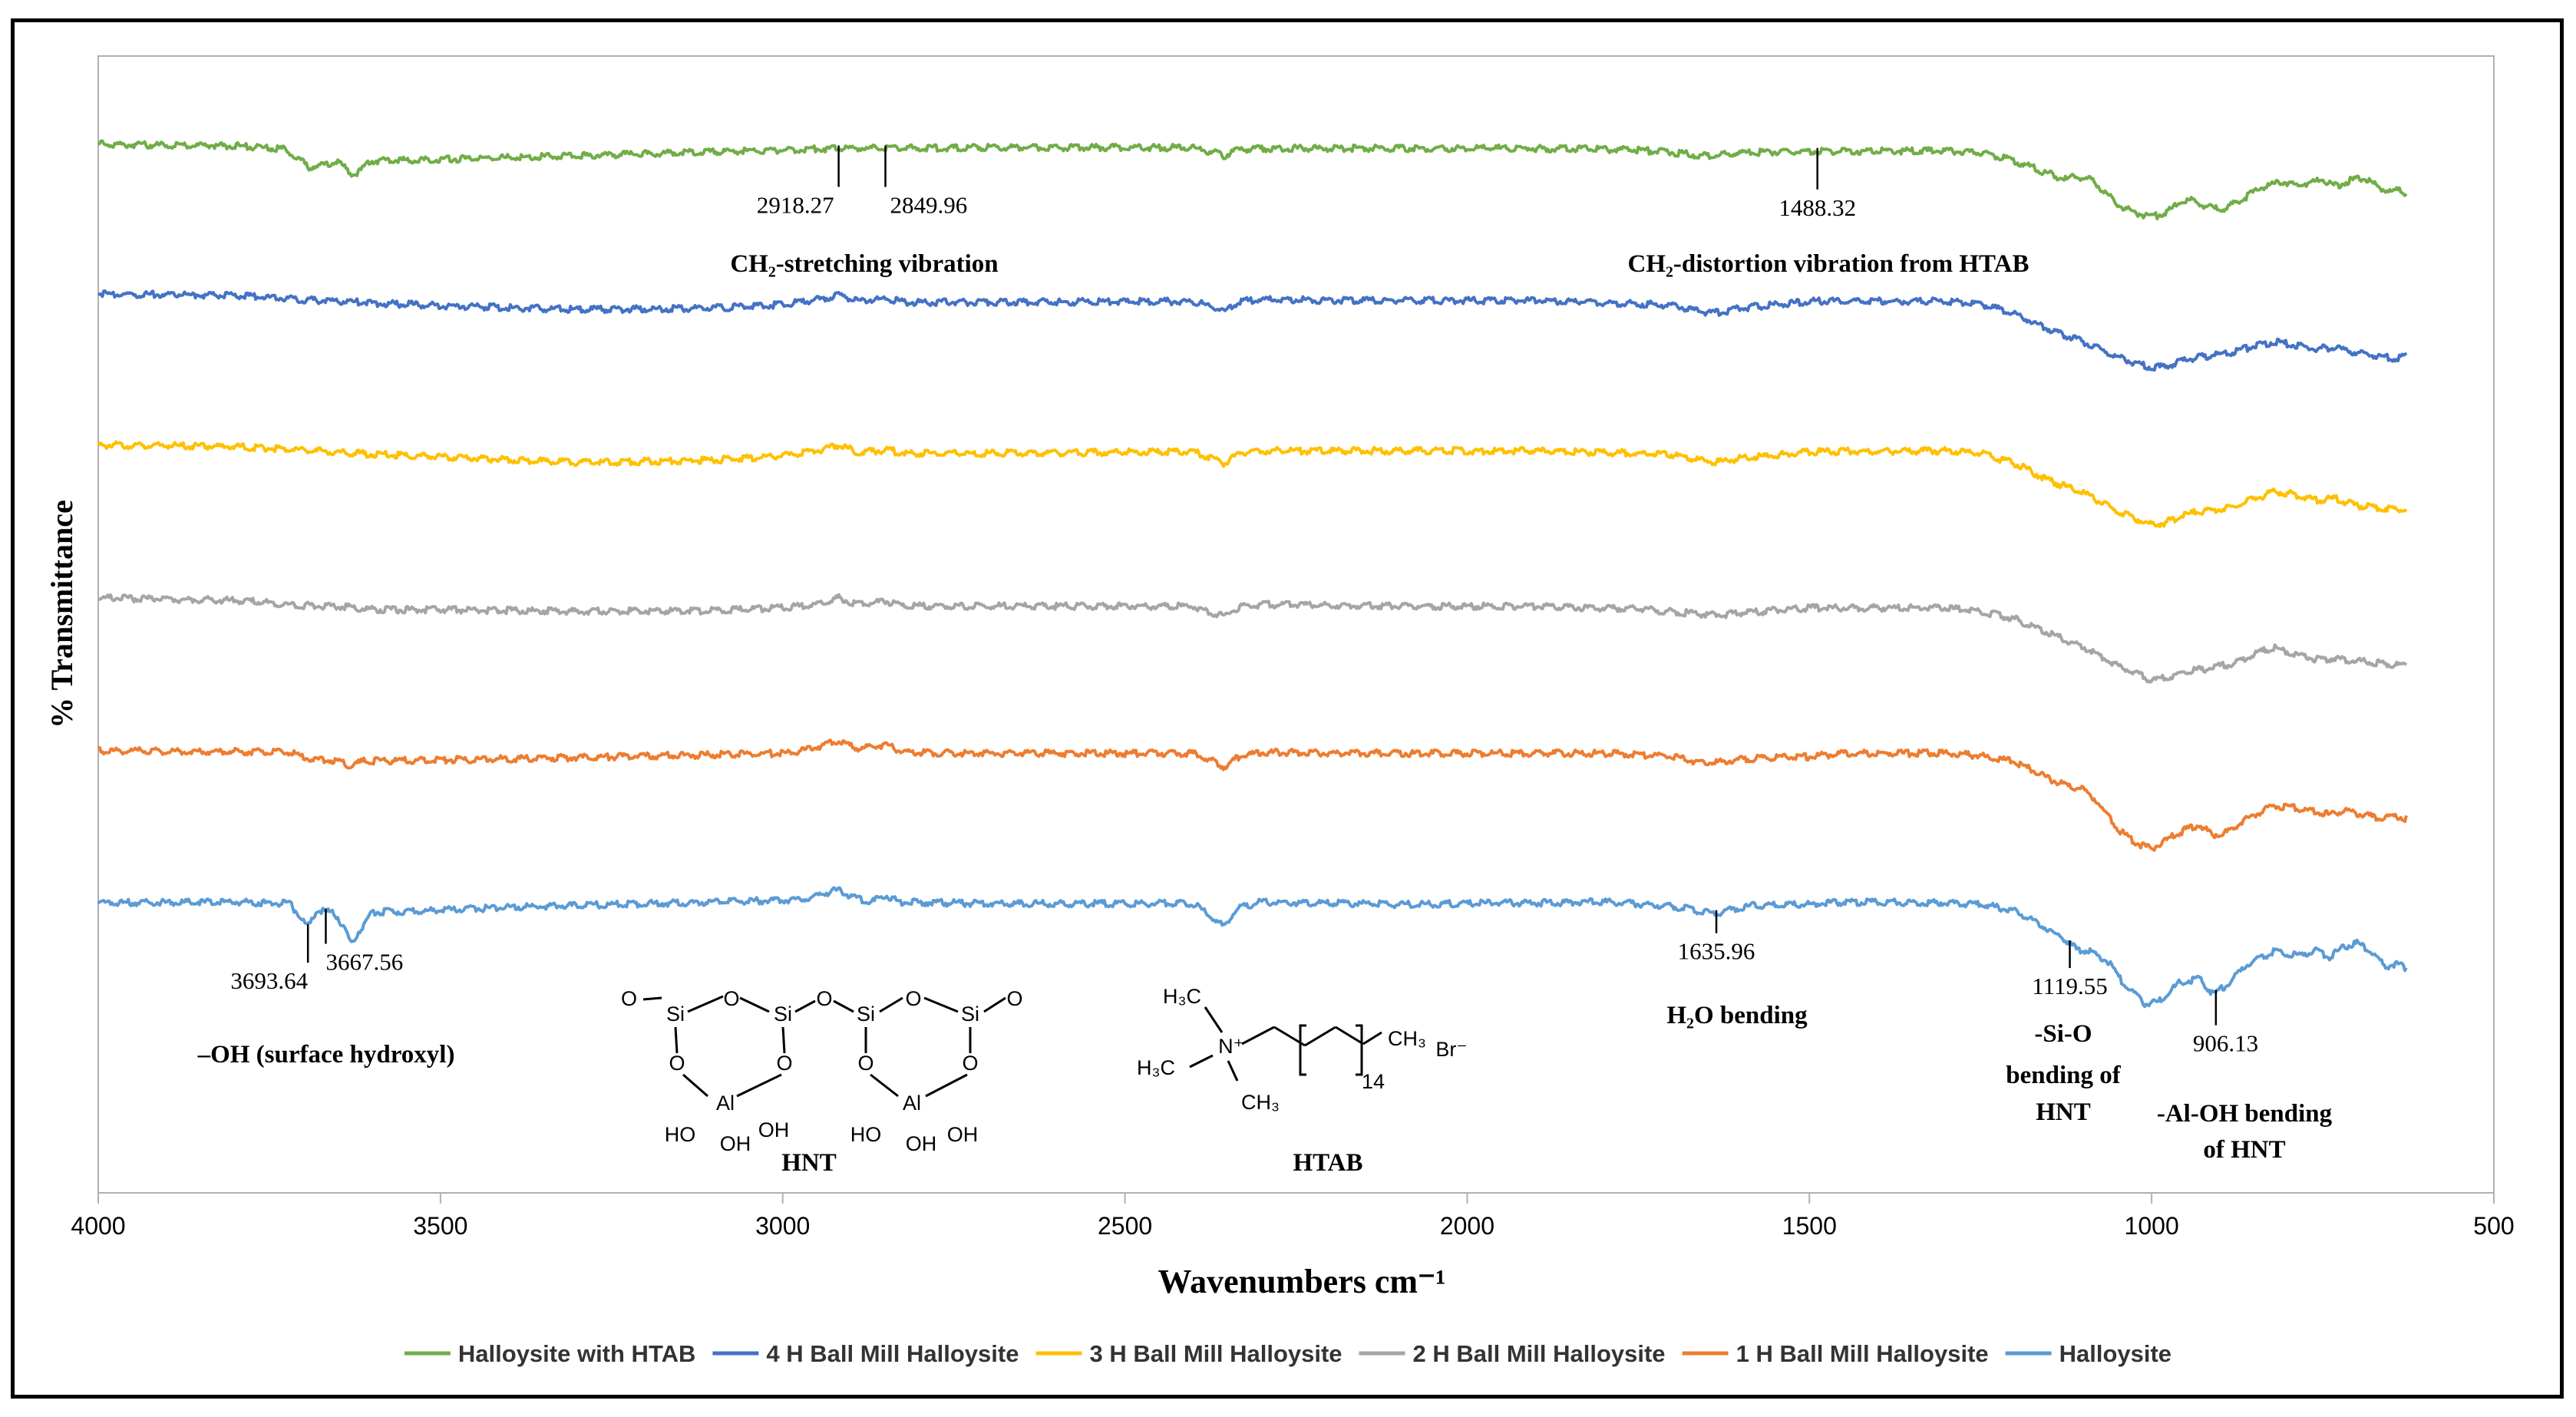 The image size is (2576, 1417). Describe the element at coordinates (576, 1353) in the screenshot. I see `legend-label: Halloysite with HTAB` at that location.